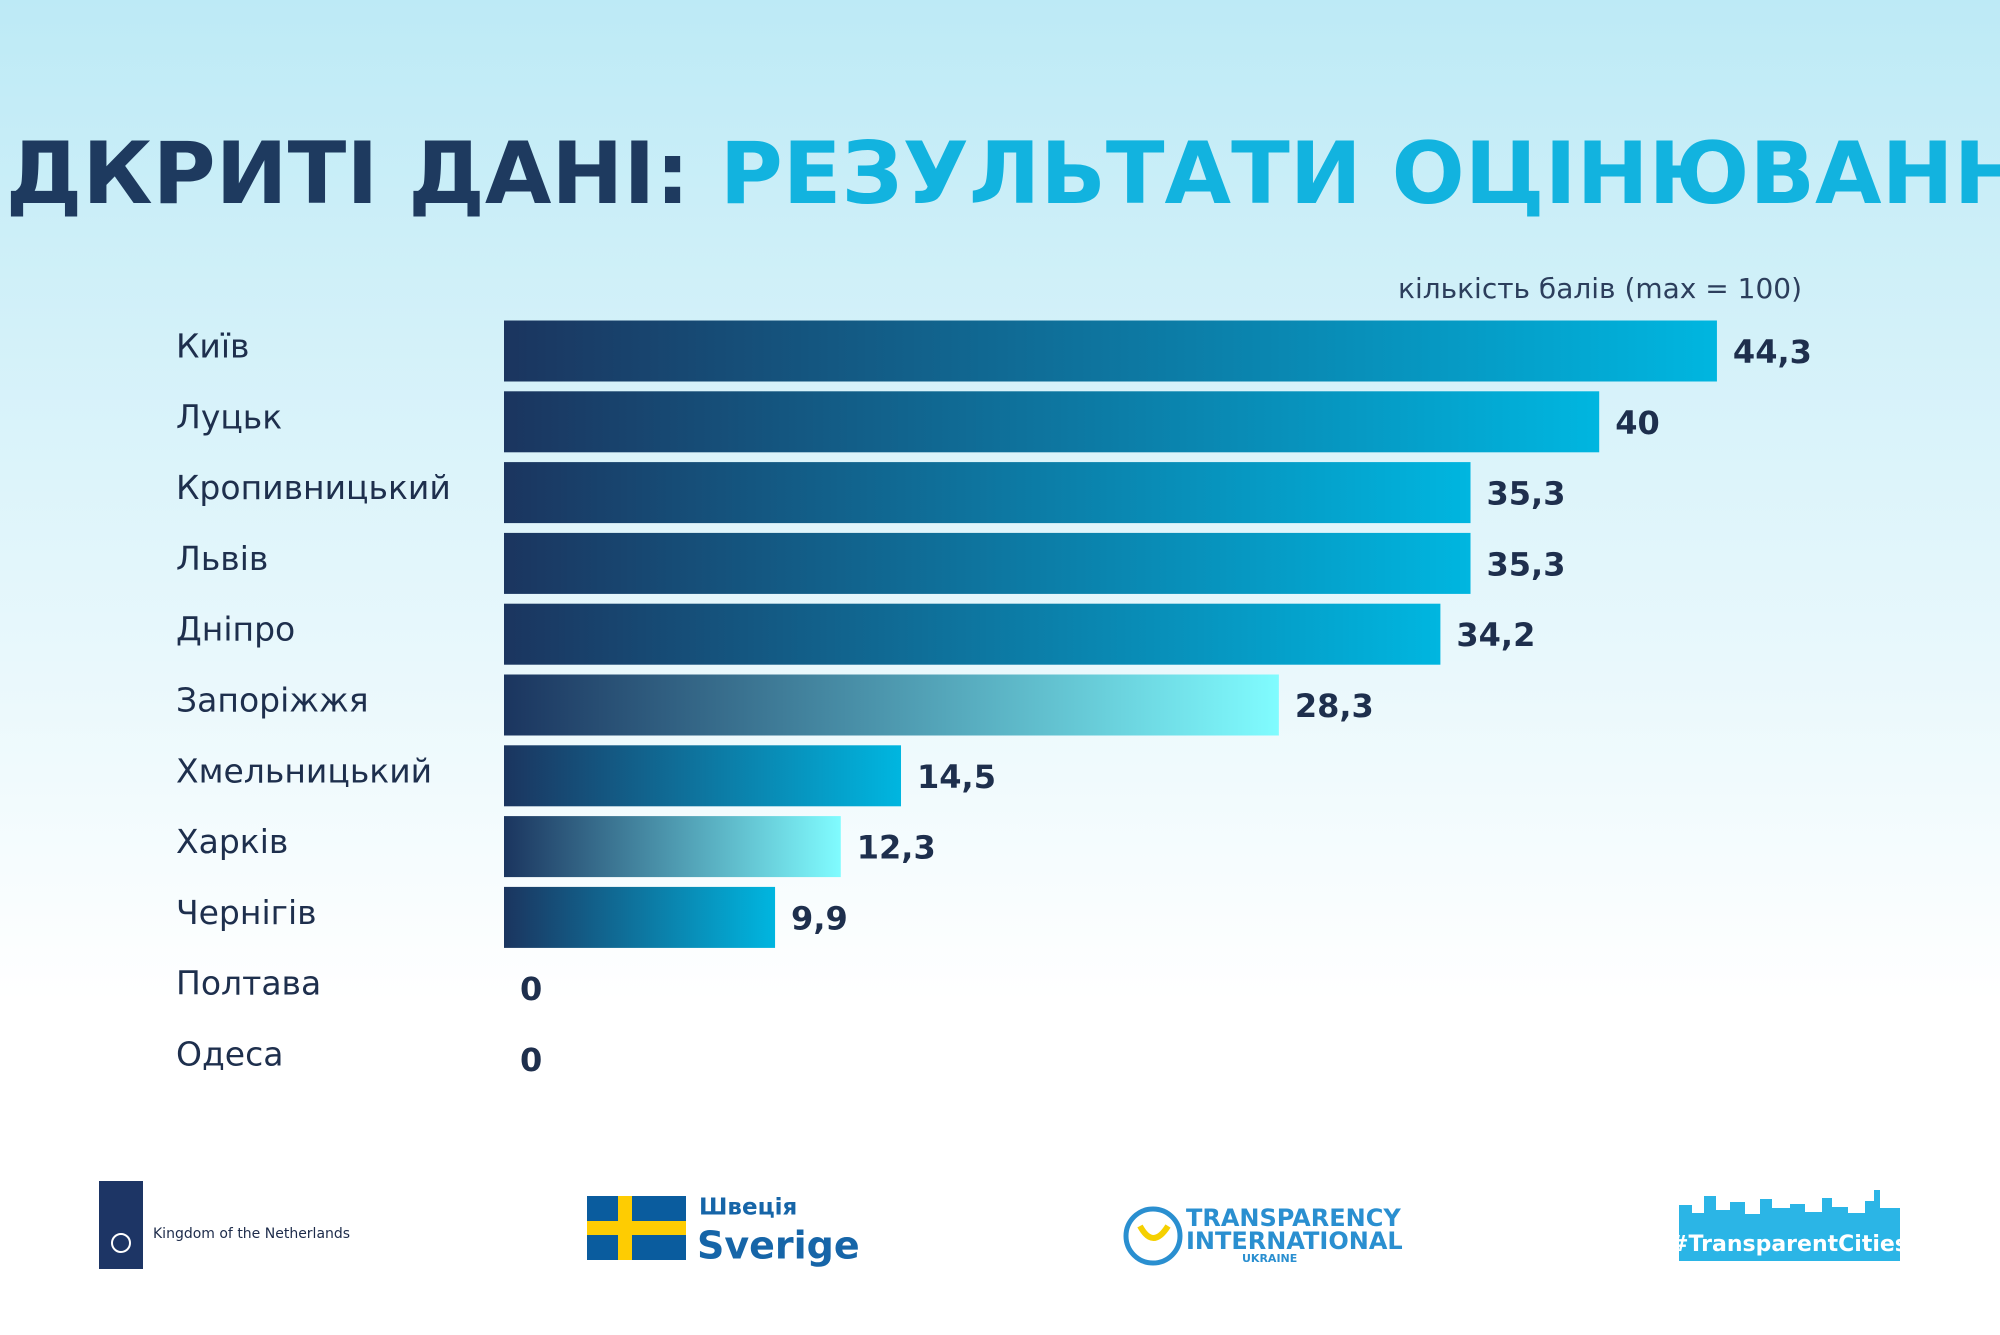 The width and height of the screenshot is (2000, 1335). I want to click on category-label: Одеса, so click(229, 1054).